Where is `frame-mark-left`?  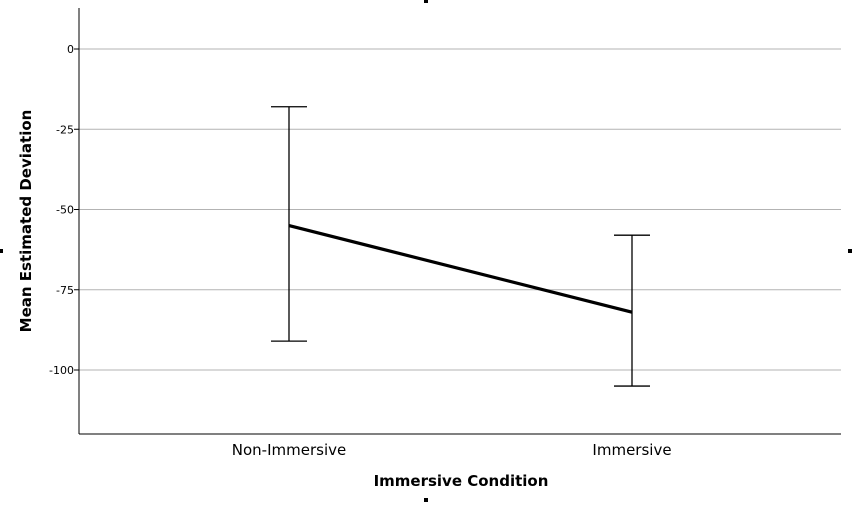
frame-mark-left is located at coordinates (1, 251).